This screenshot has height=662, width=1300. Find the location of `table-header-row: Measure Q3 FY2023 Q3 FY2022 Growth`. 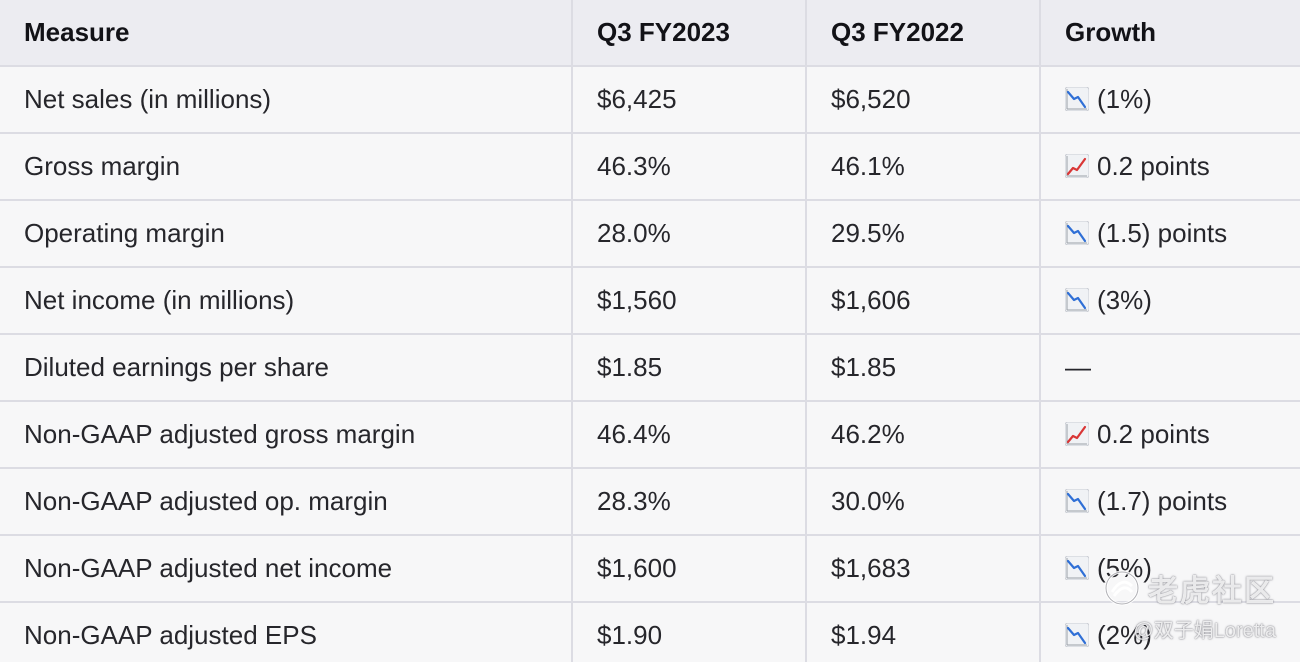

table-header-row: Measure Q3 FY2023 Q3 FY2022 Growth is located at coordinates (650, 33).